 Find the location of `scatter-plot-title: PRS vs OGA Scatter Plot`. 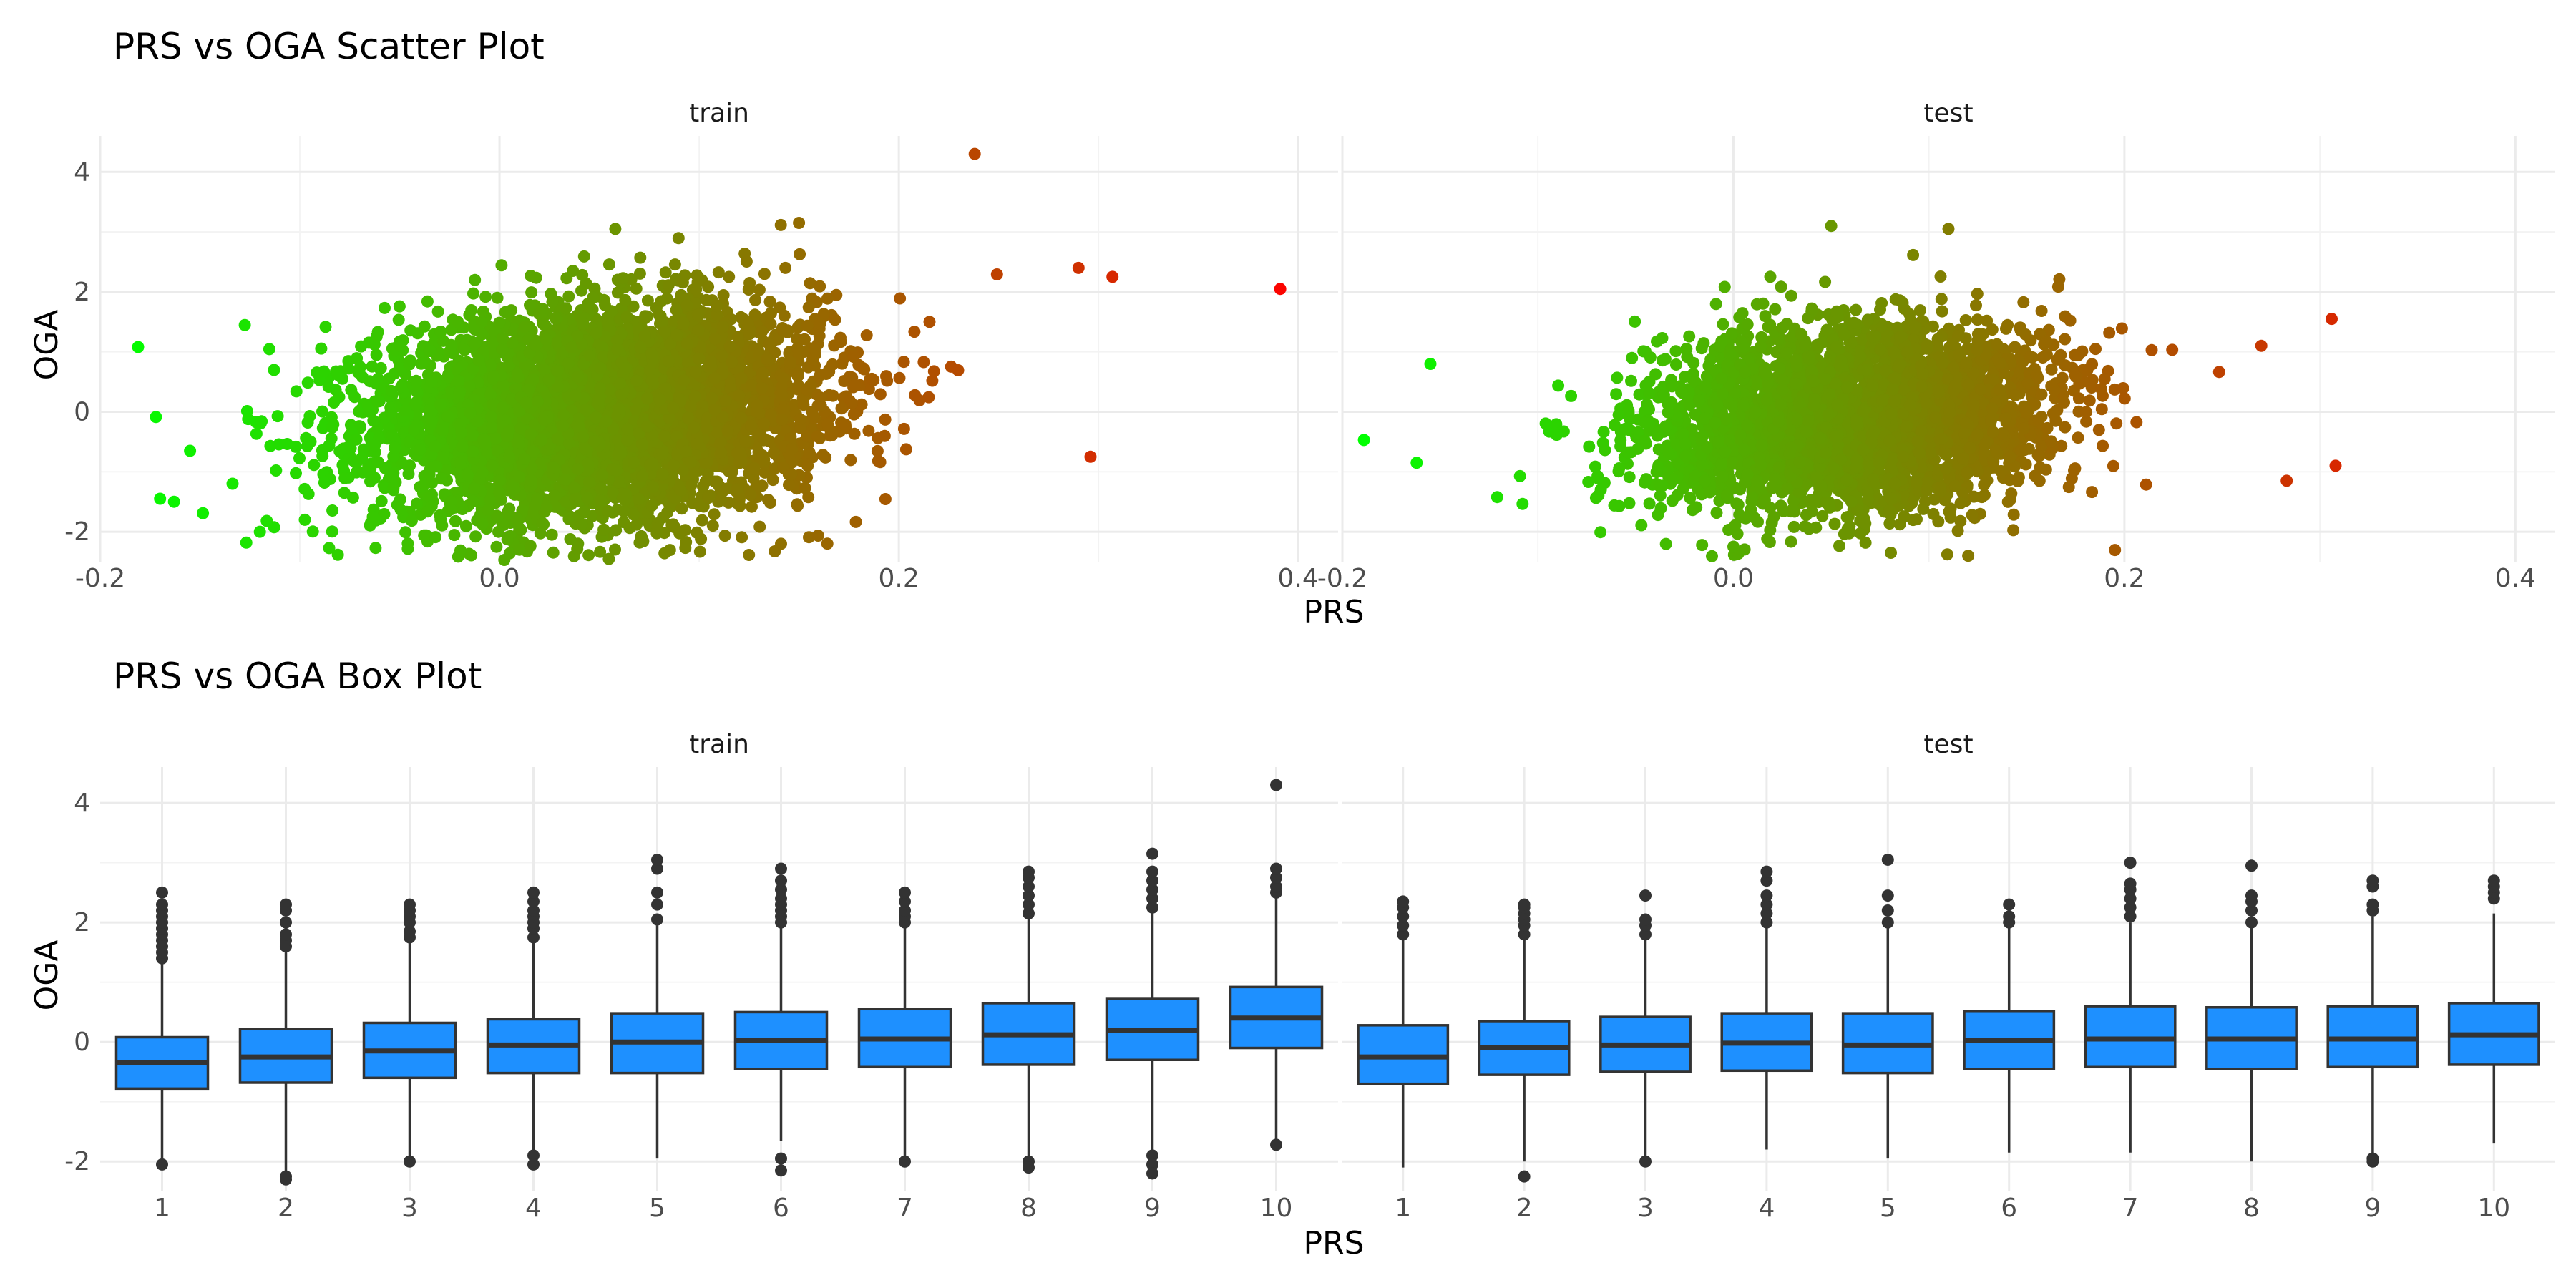

scatter-plot-title: PRS vs OGA Scatter Plot is located at coordinates (329, 46).